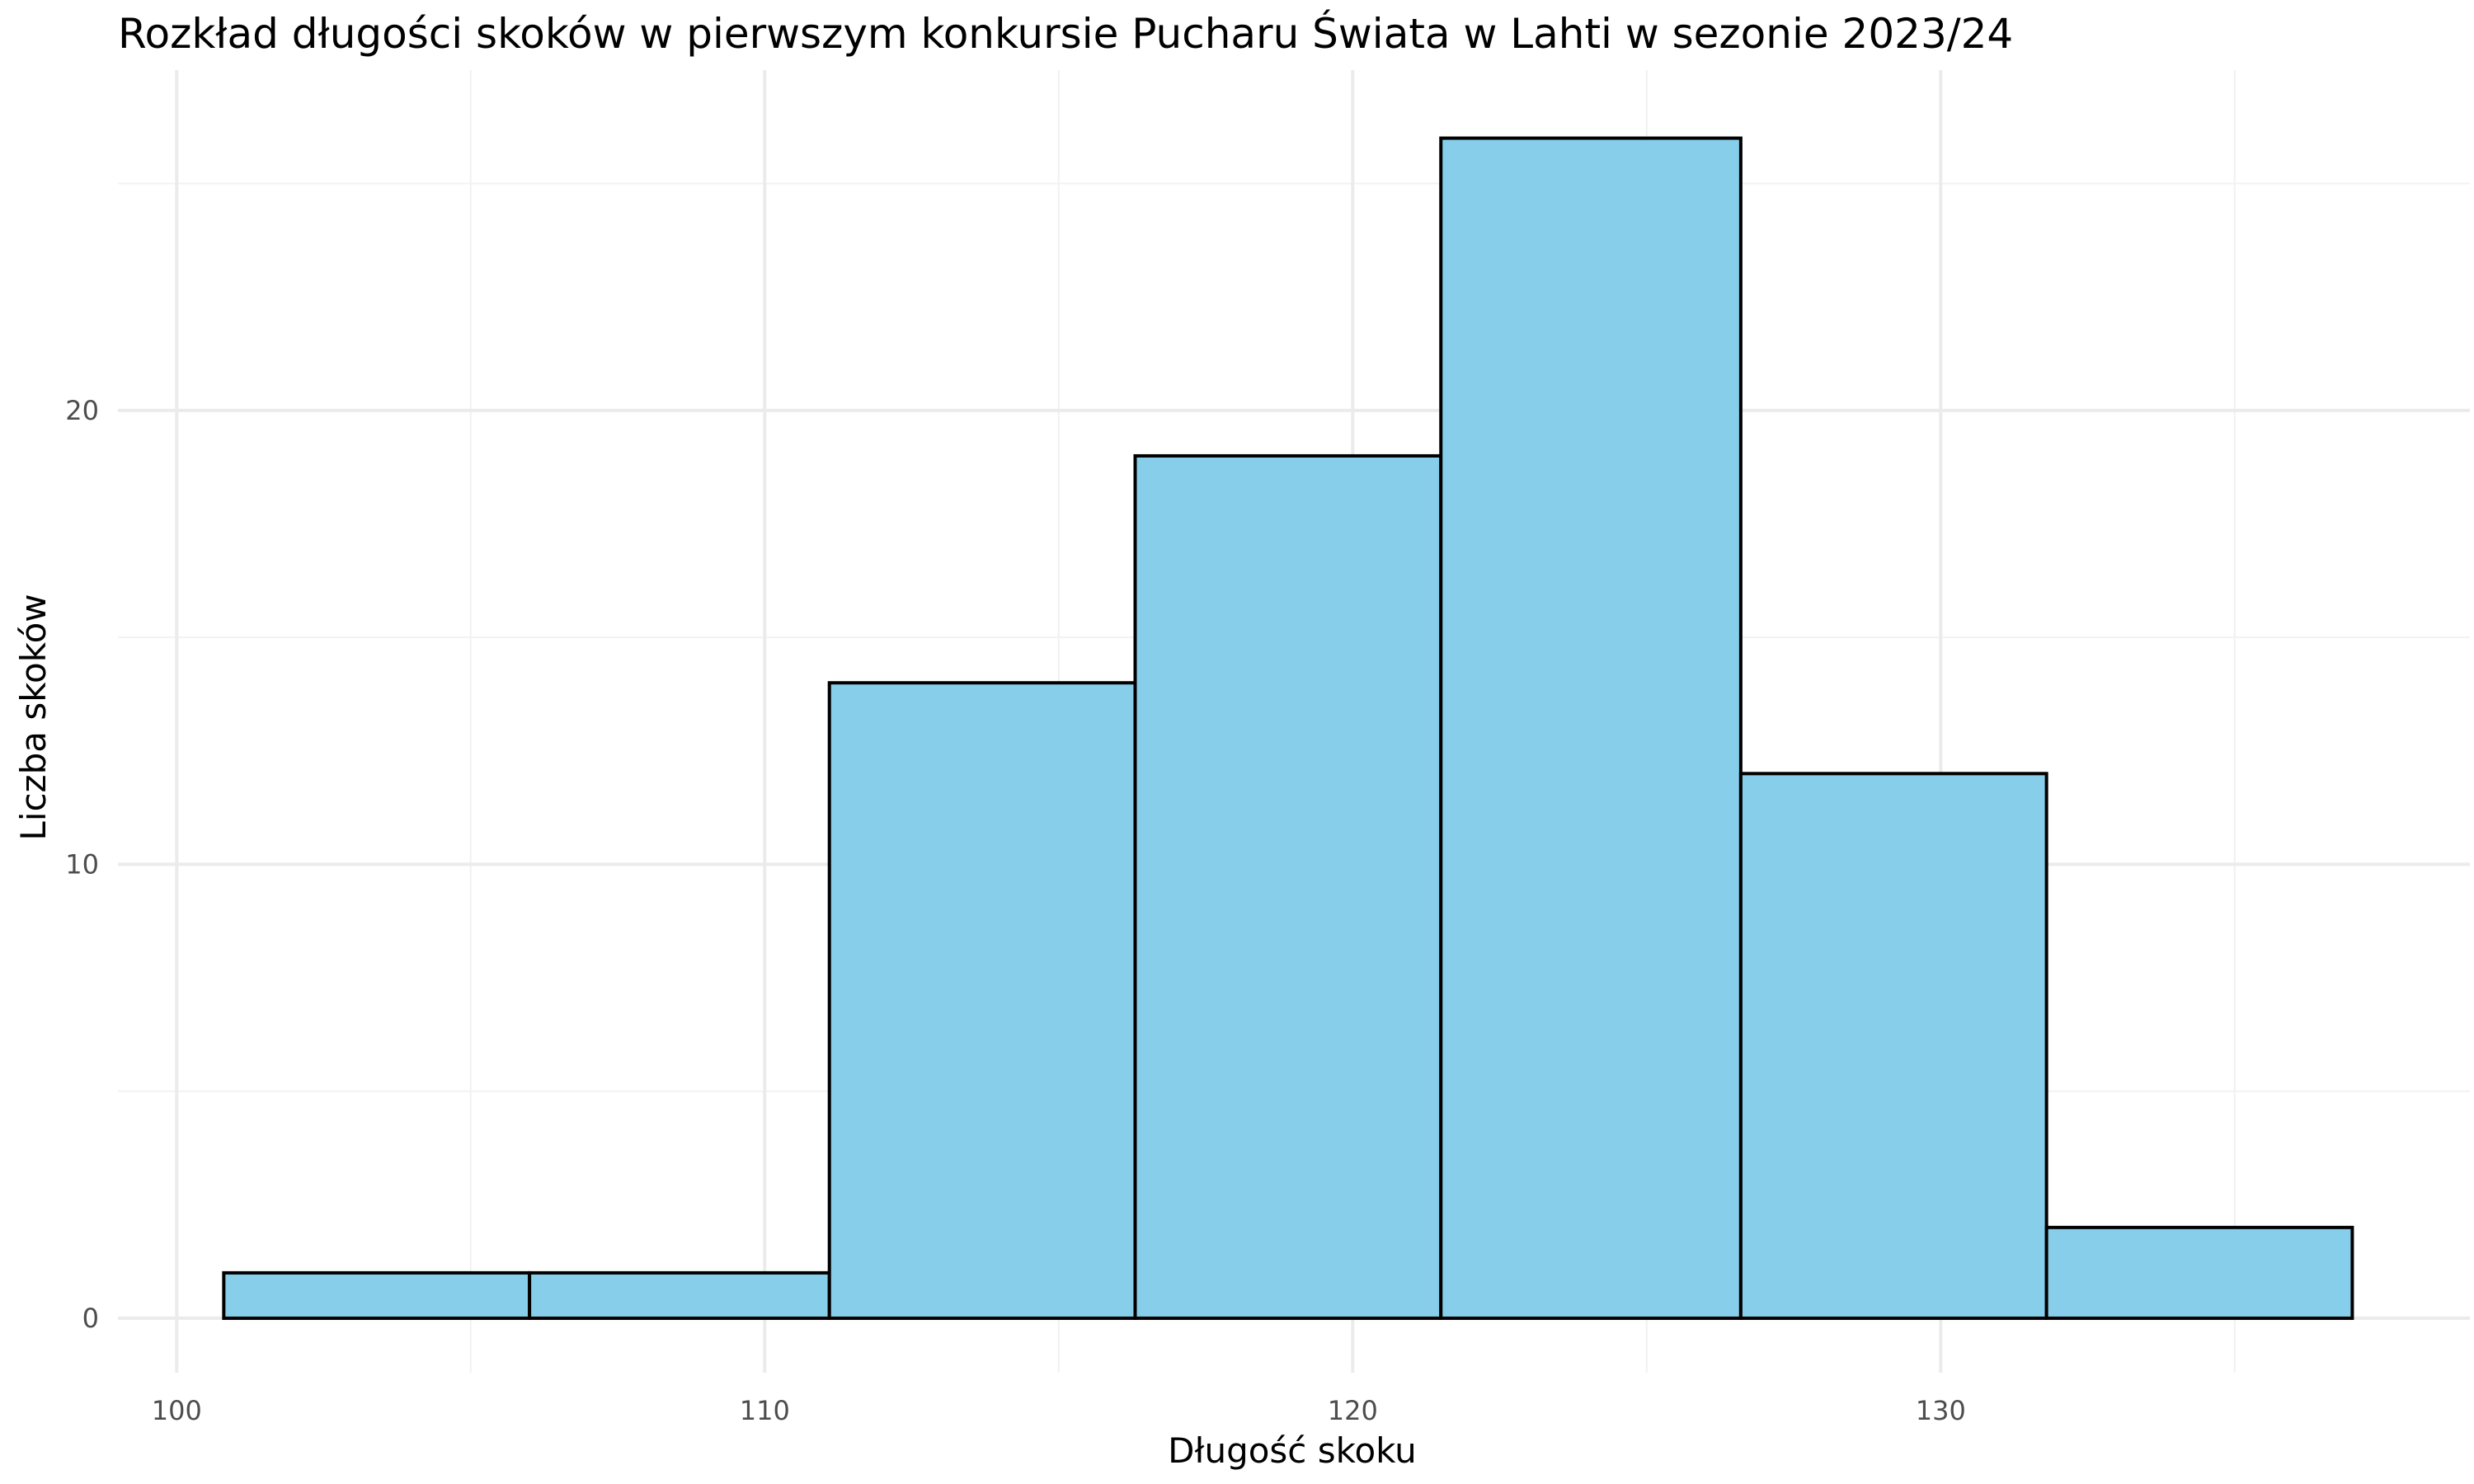 Image resolution: width=2474 pixels, height=1484 pixels. I want to click on y-axis-label: Liczba skoków, so click(33, 717).